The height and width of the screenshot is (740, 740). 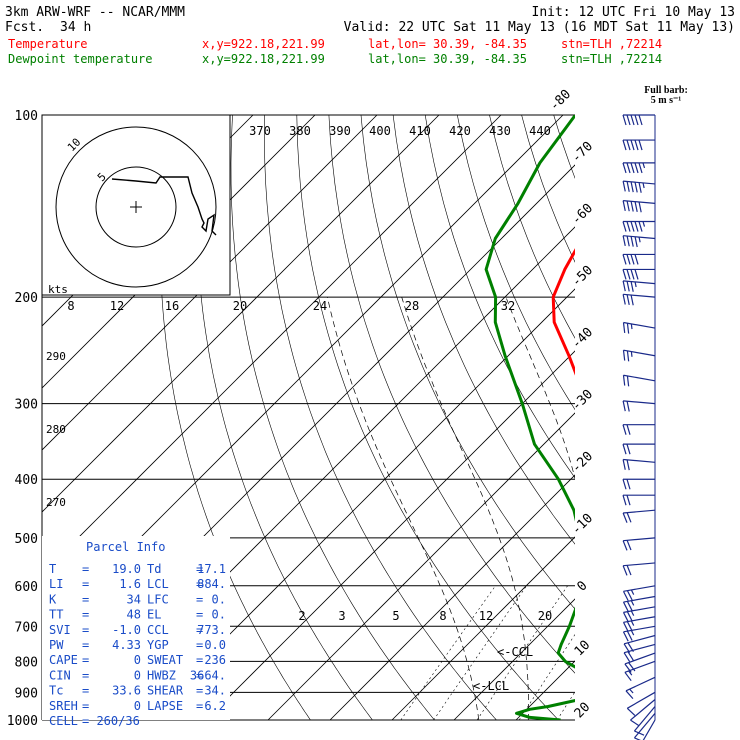 What do you see at coordinates (215, 691) in the screenshot?
I see `parcel-info-value: 34.` at bounding box center [215, 691].